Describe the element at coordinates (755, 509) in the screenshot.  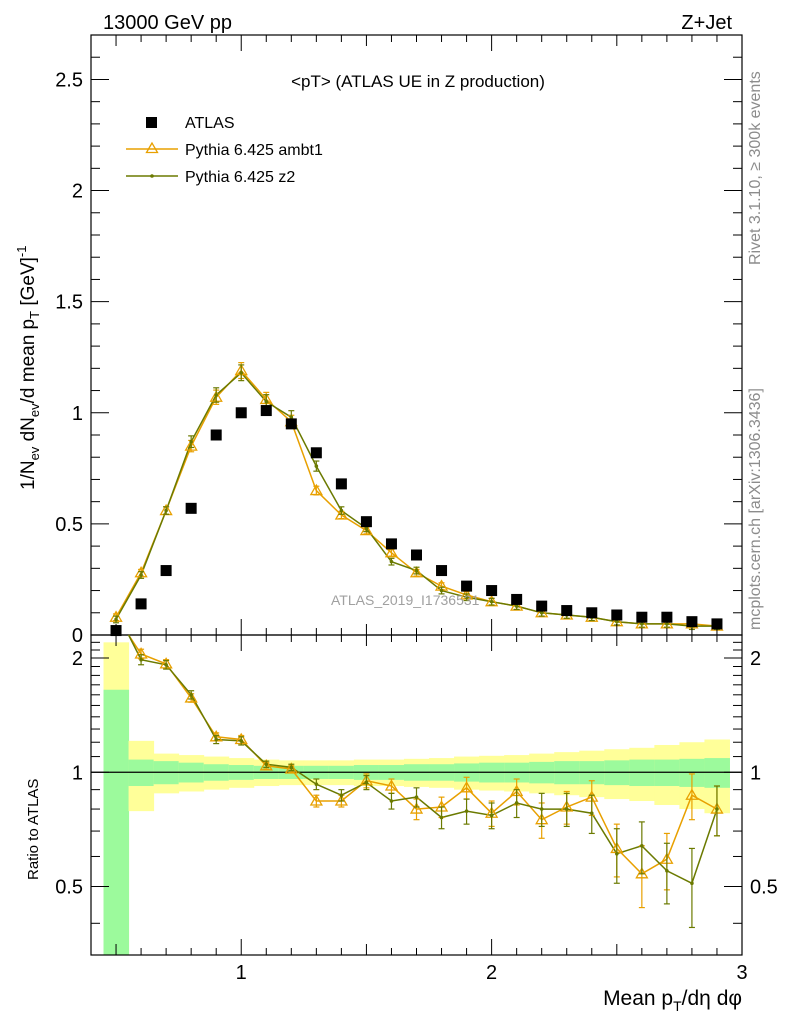
I see `mcplots-label: mcplots.cern.ch [arXiv:1306.3436]` at that location.